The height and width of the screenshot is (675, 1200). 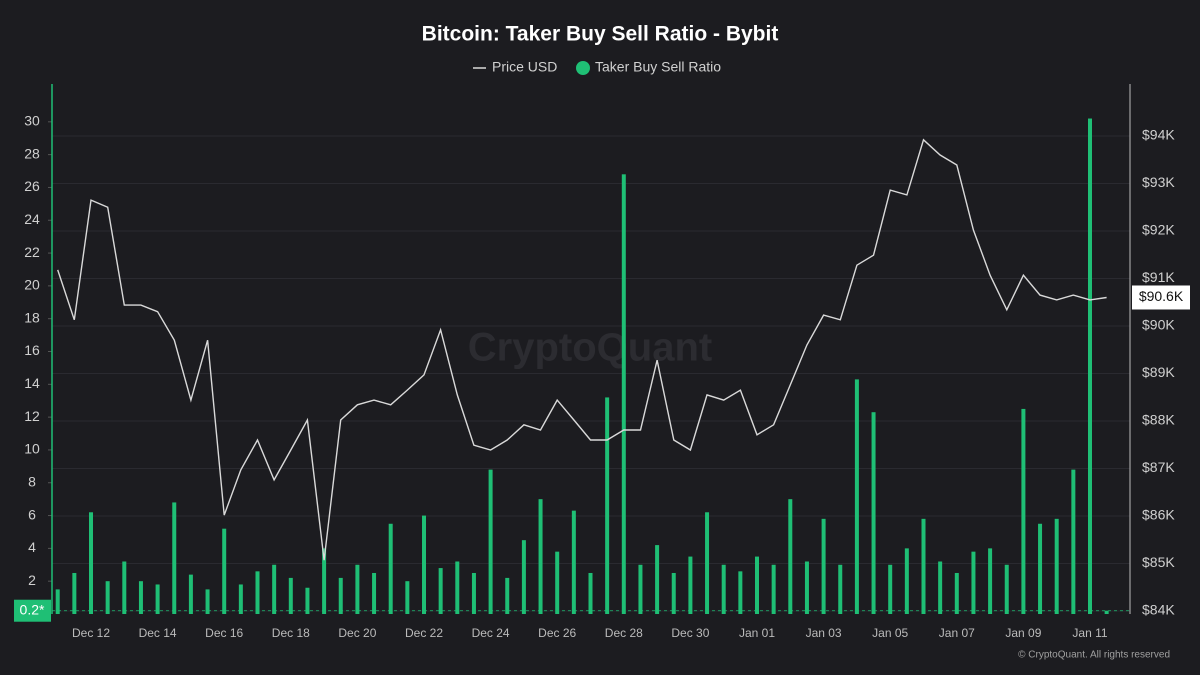 I want to click on current-label: $90.6K, so click(x=1161, y=296).